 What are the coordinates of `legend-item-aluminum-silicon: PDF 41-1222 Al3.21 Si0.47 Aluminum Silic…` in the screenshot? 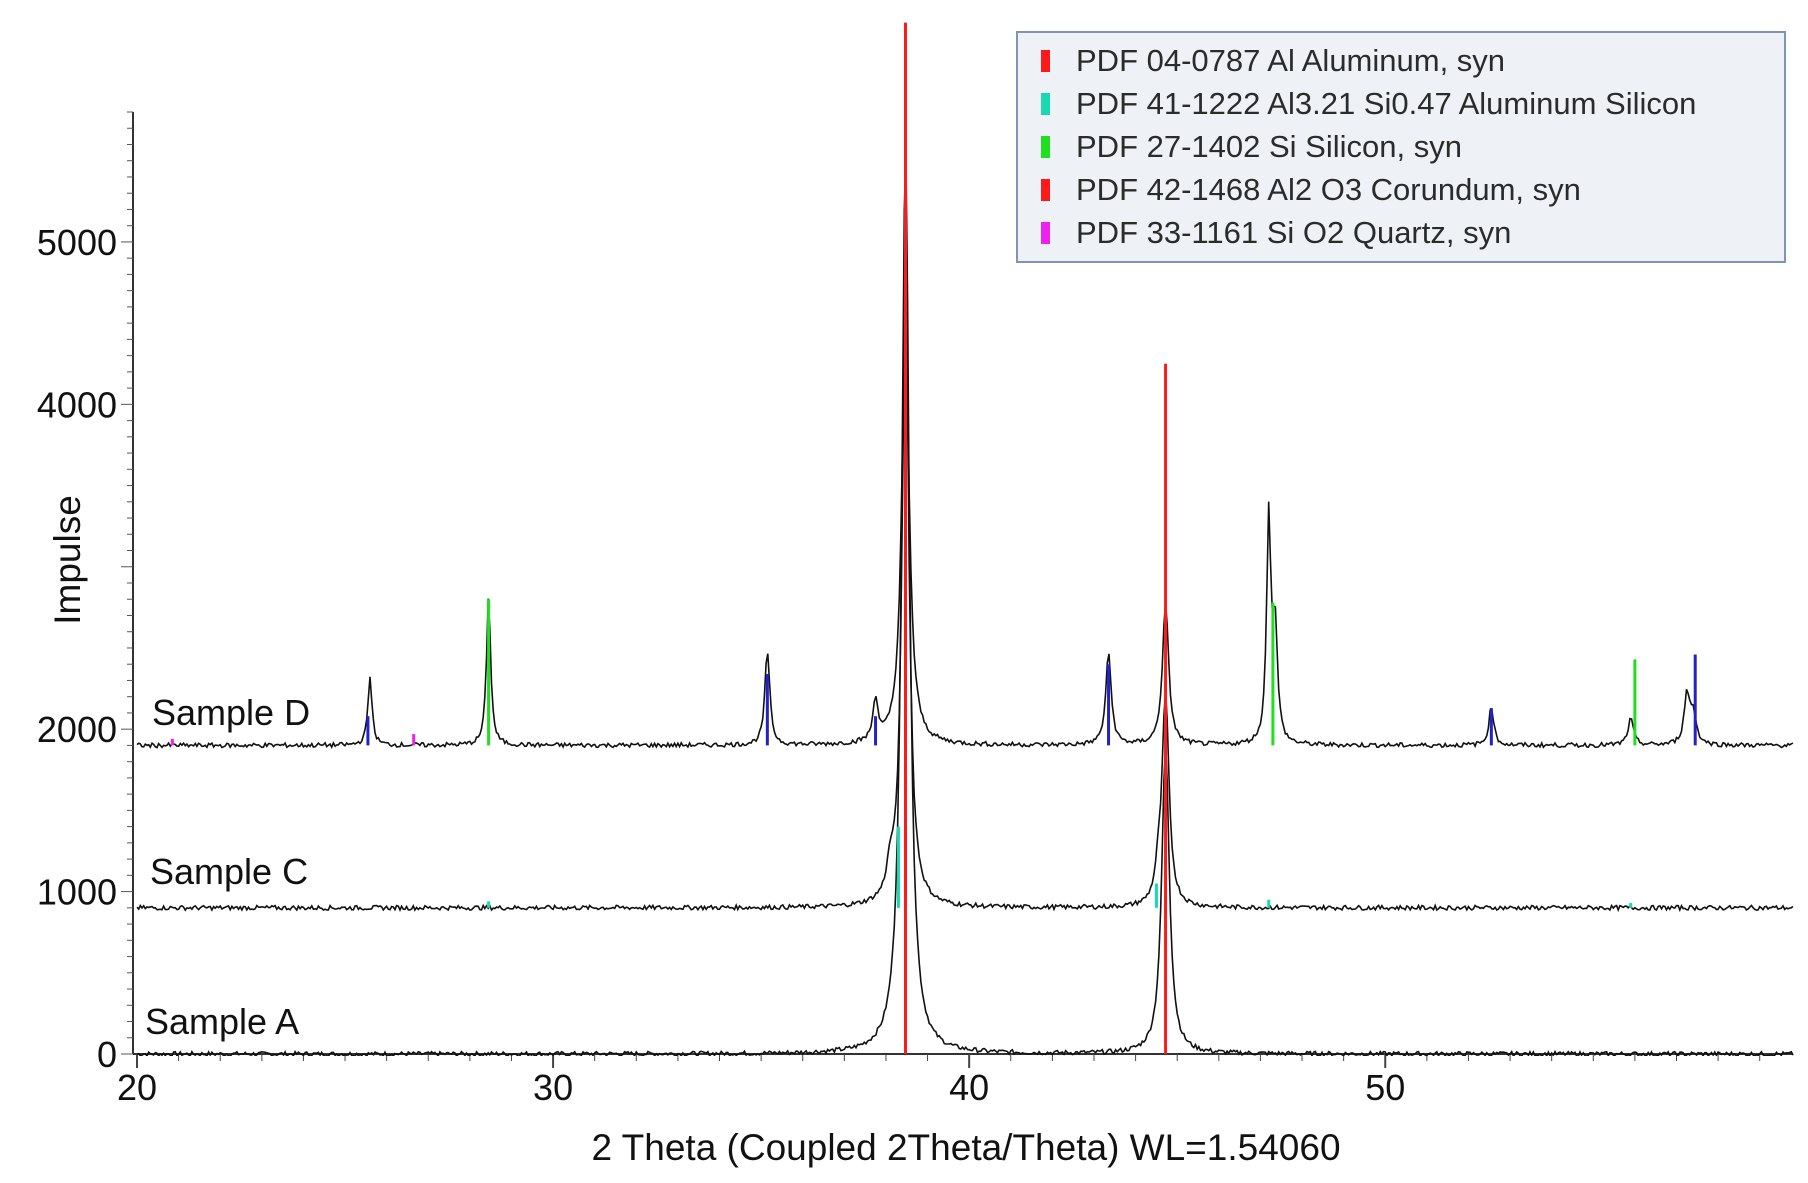 It's located at (1401, 103).